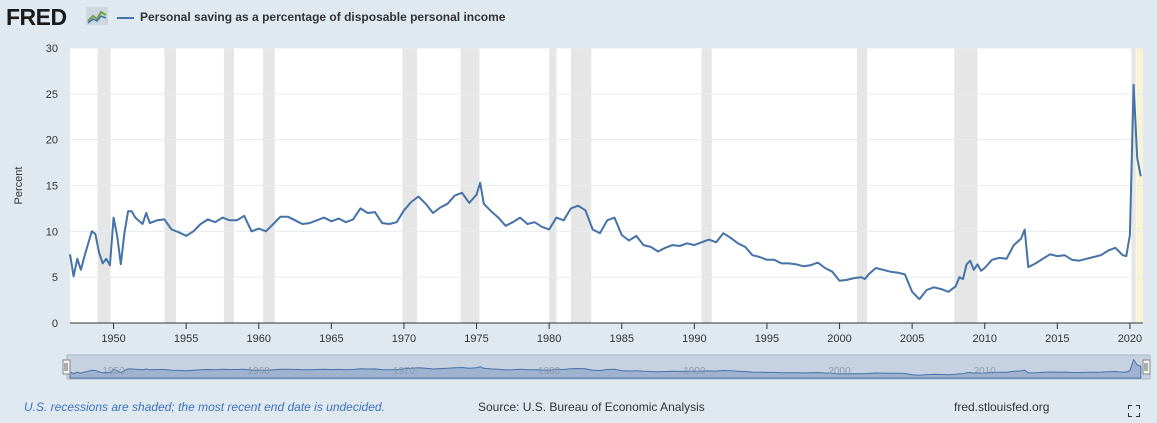 This screenshot has height=423, width=1157. I want to click on x-tick-label: 1990, so click(694, 339).